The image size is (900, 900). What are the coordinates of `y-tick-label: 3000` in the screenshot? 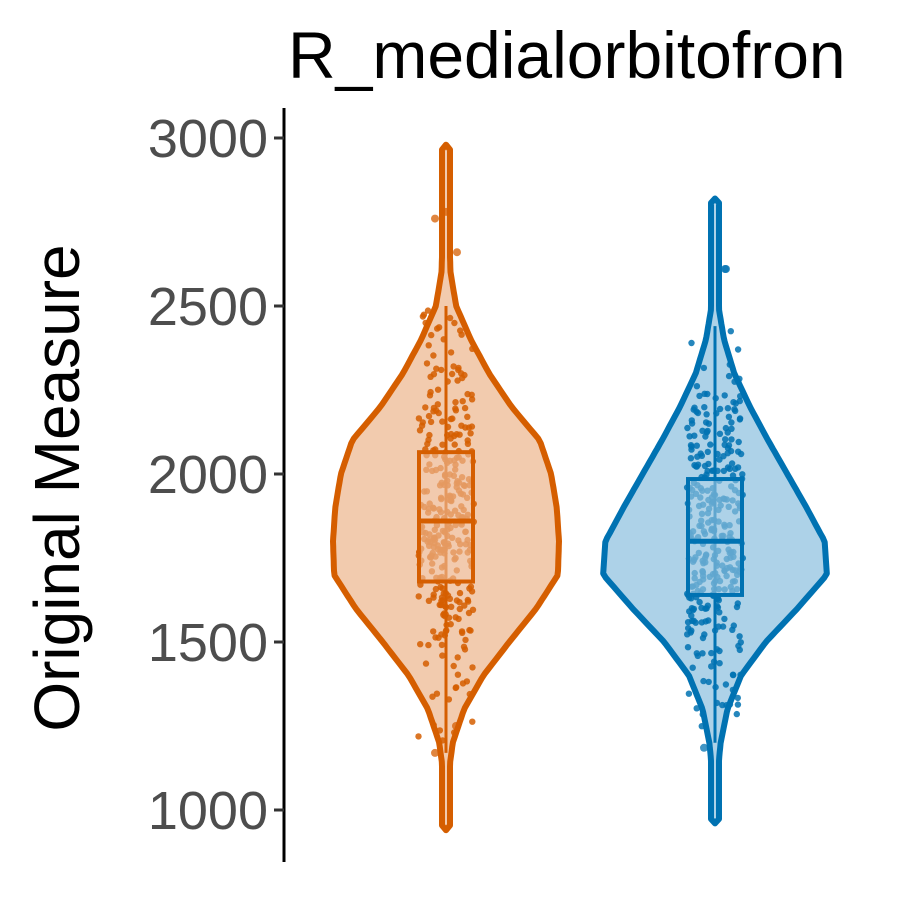 It's located at (208, 139).